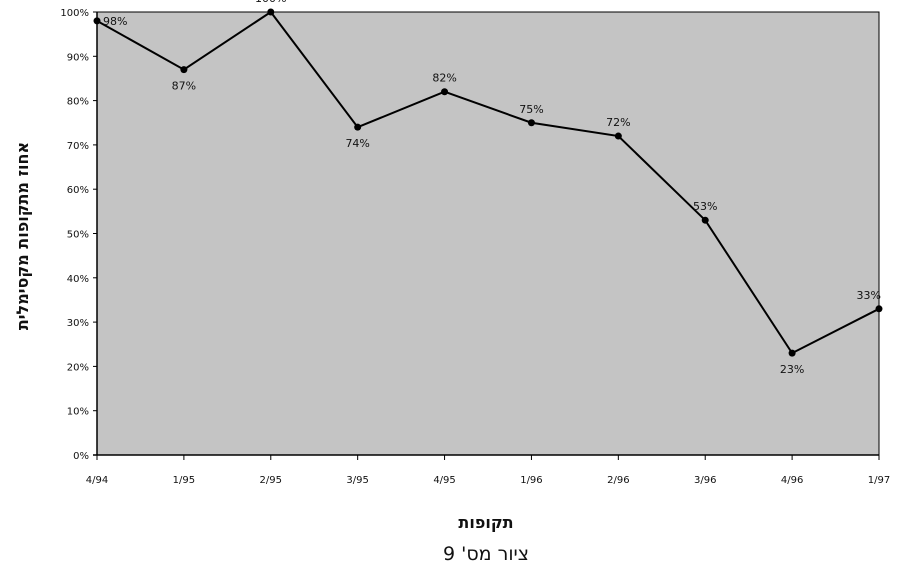  Describe the element at coordinates (74, 13) in the screenshot. I see `y-tick-label: 100%` at that location.